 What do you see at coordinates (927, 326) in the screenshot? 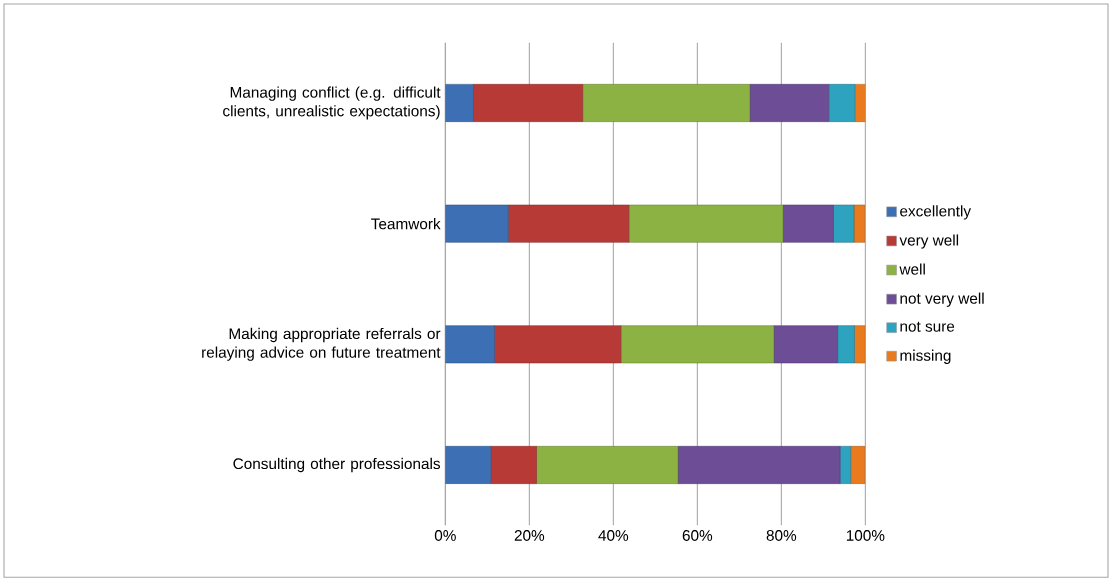
I see `legend-label: not sure` at bounding box center [927, 326].